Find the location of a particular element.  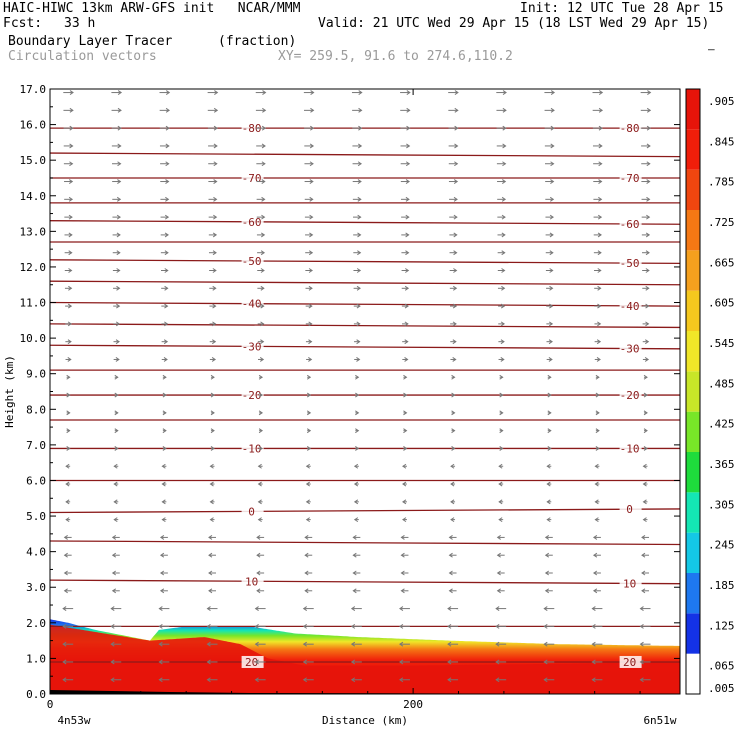

temp-contour-label: -80 is located at coordinates (630, 128).